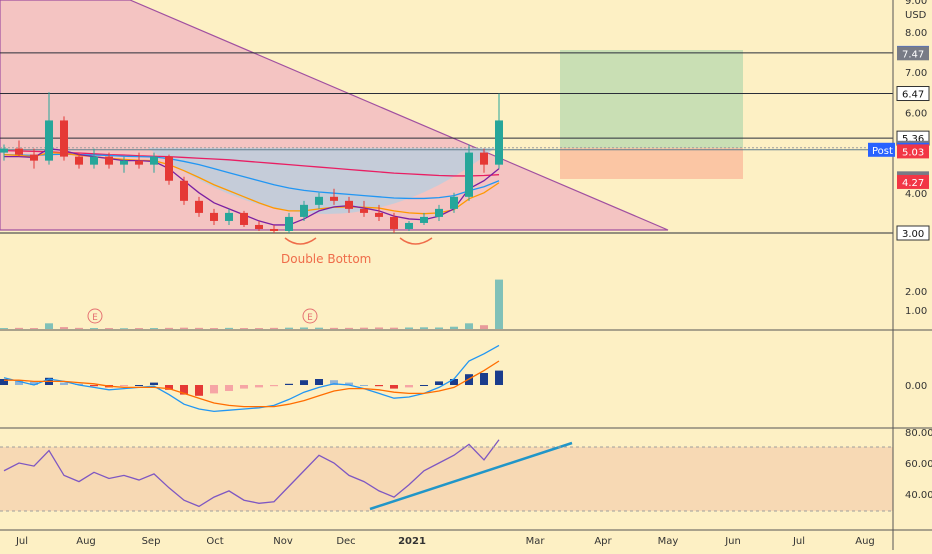  What do you see at coordinates (326, 259) in the screenshot?
I see `double-bottom-label: Double Bottom` at bounding box center [326, 259].